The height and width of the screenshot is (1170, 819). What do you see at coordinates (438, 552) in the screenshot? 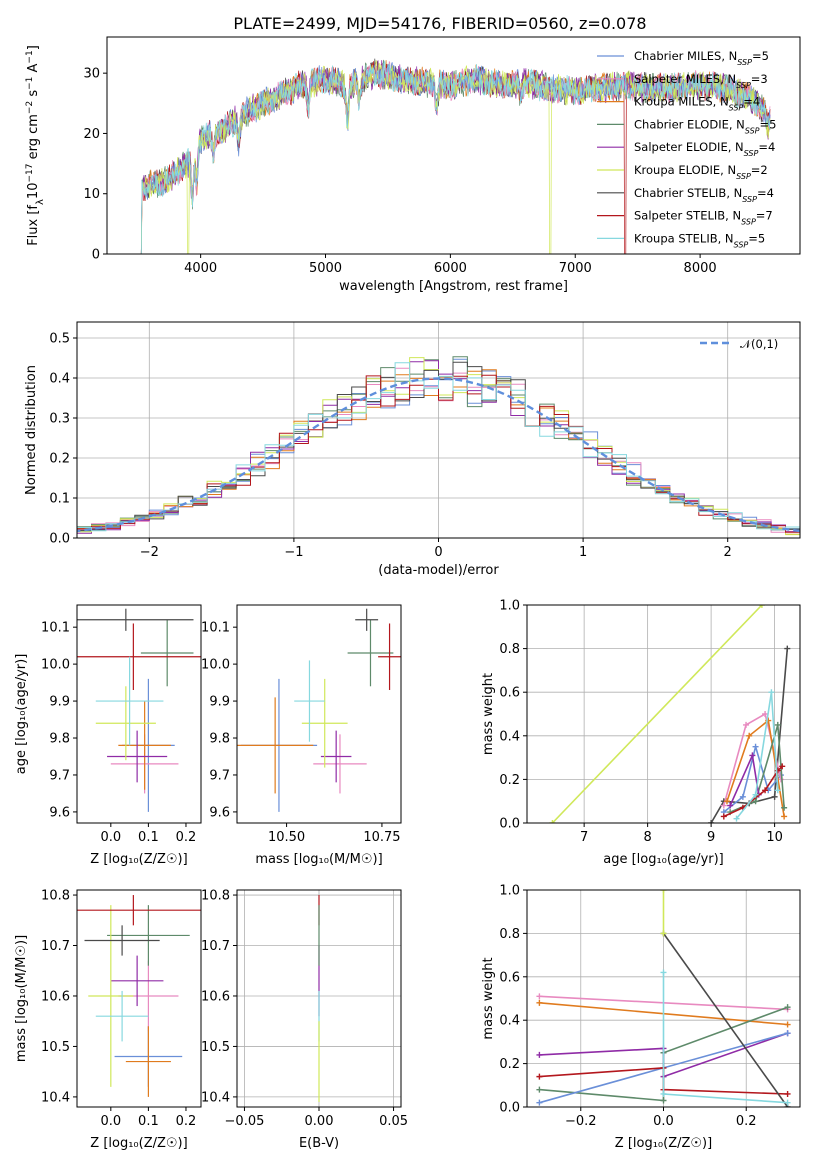
I see `x-tick-label: 0` at bounding box center [438, 552].